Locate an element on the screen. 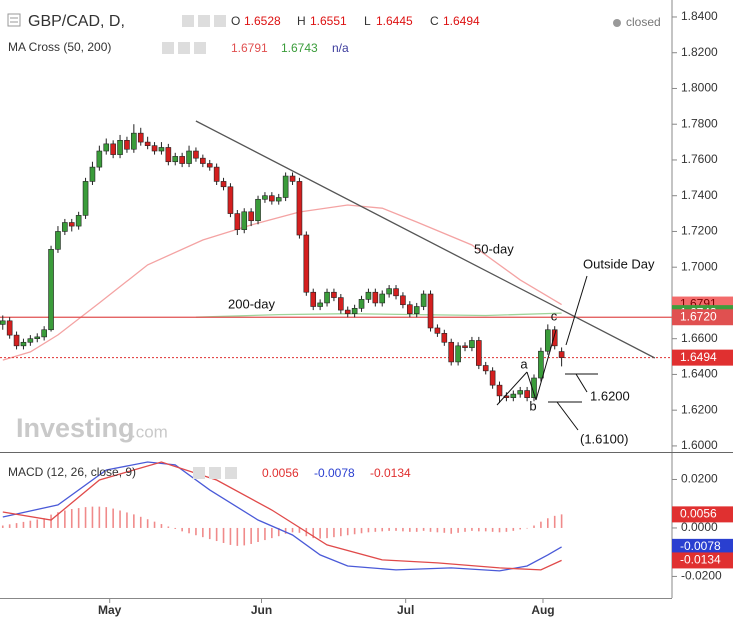 Image resolution: width=733 pixels, height=627 pixels. y-tick-label: 1.7800 is located at coordinates (699, 123).